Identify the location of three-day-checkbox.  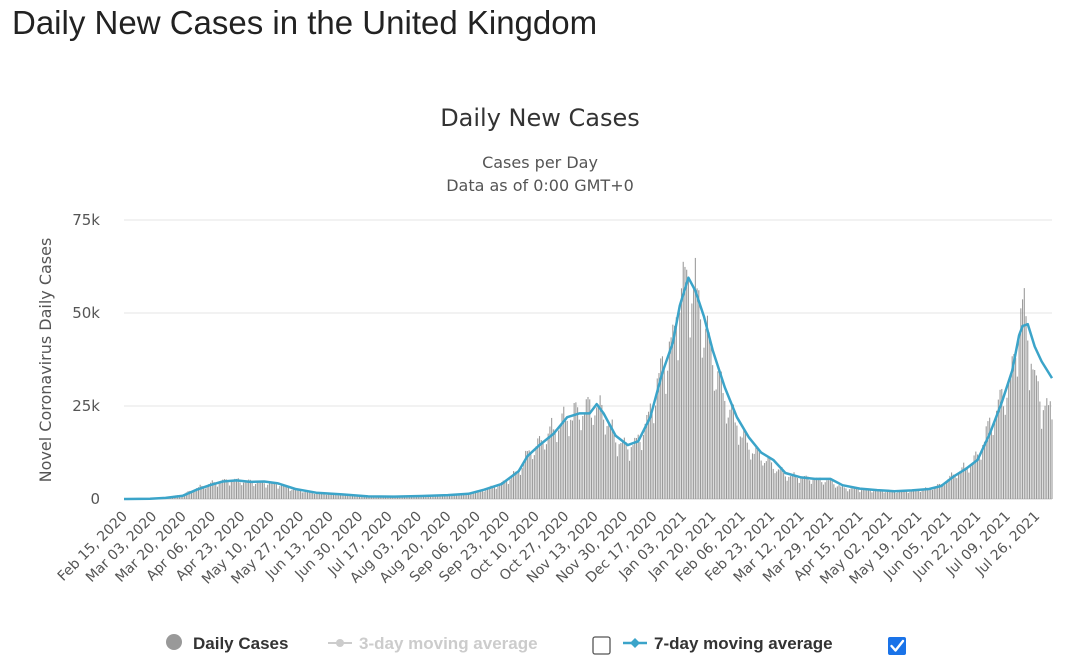
(601, 645).